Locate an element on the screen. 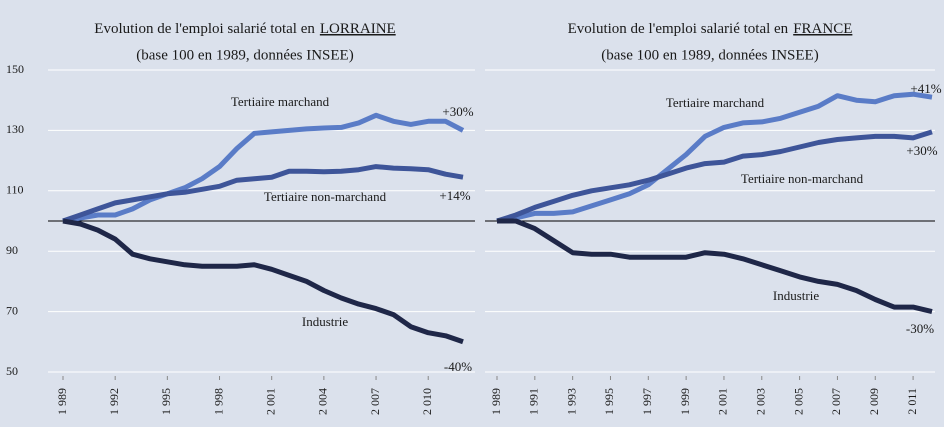 The width and height of the screenshot is (944, 427). x-tick-label: 1 992 is located at coordinates (114, 401).